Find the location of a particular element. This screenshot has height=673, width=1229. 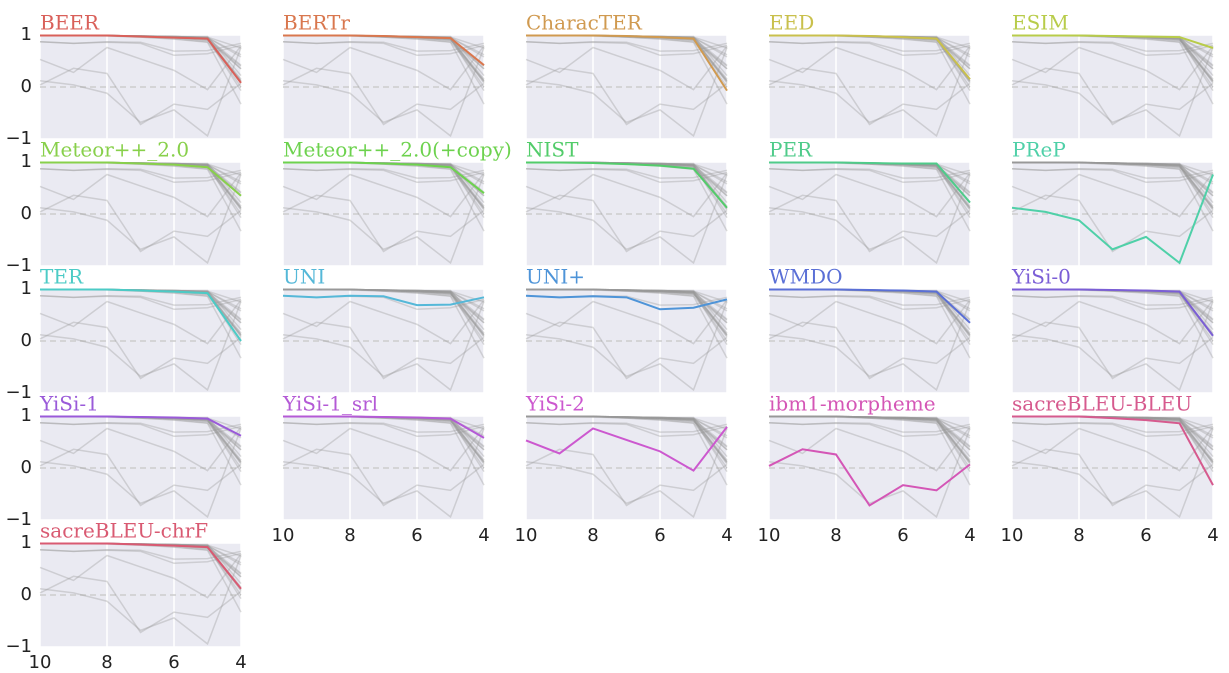

y-tick-label: −1 is located at coordinates (18, 265).